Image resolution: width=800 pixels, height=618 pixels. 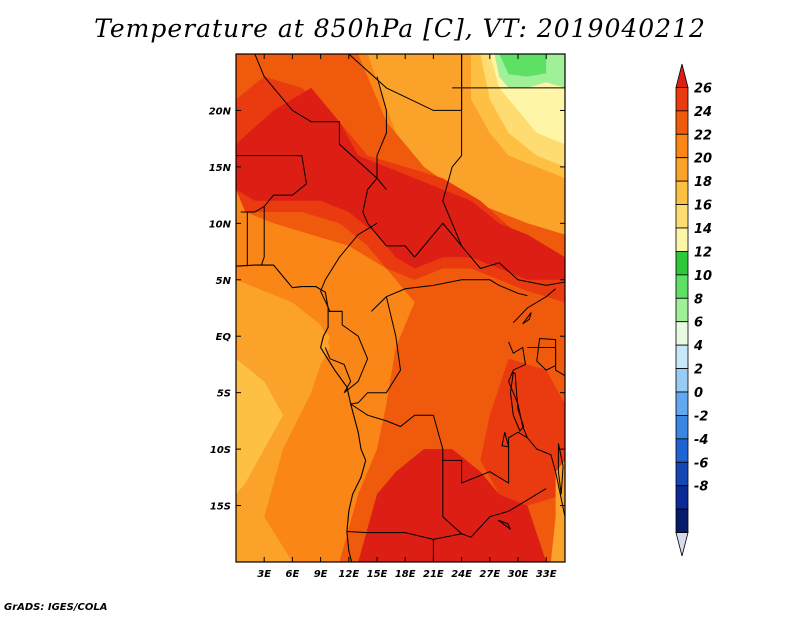 I want to click on colorbar-level-label: -8, so click(x=701, y=487).